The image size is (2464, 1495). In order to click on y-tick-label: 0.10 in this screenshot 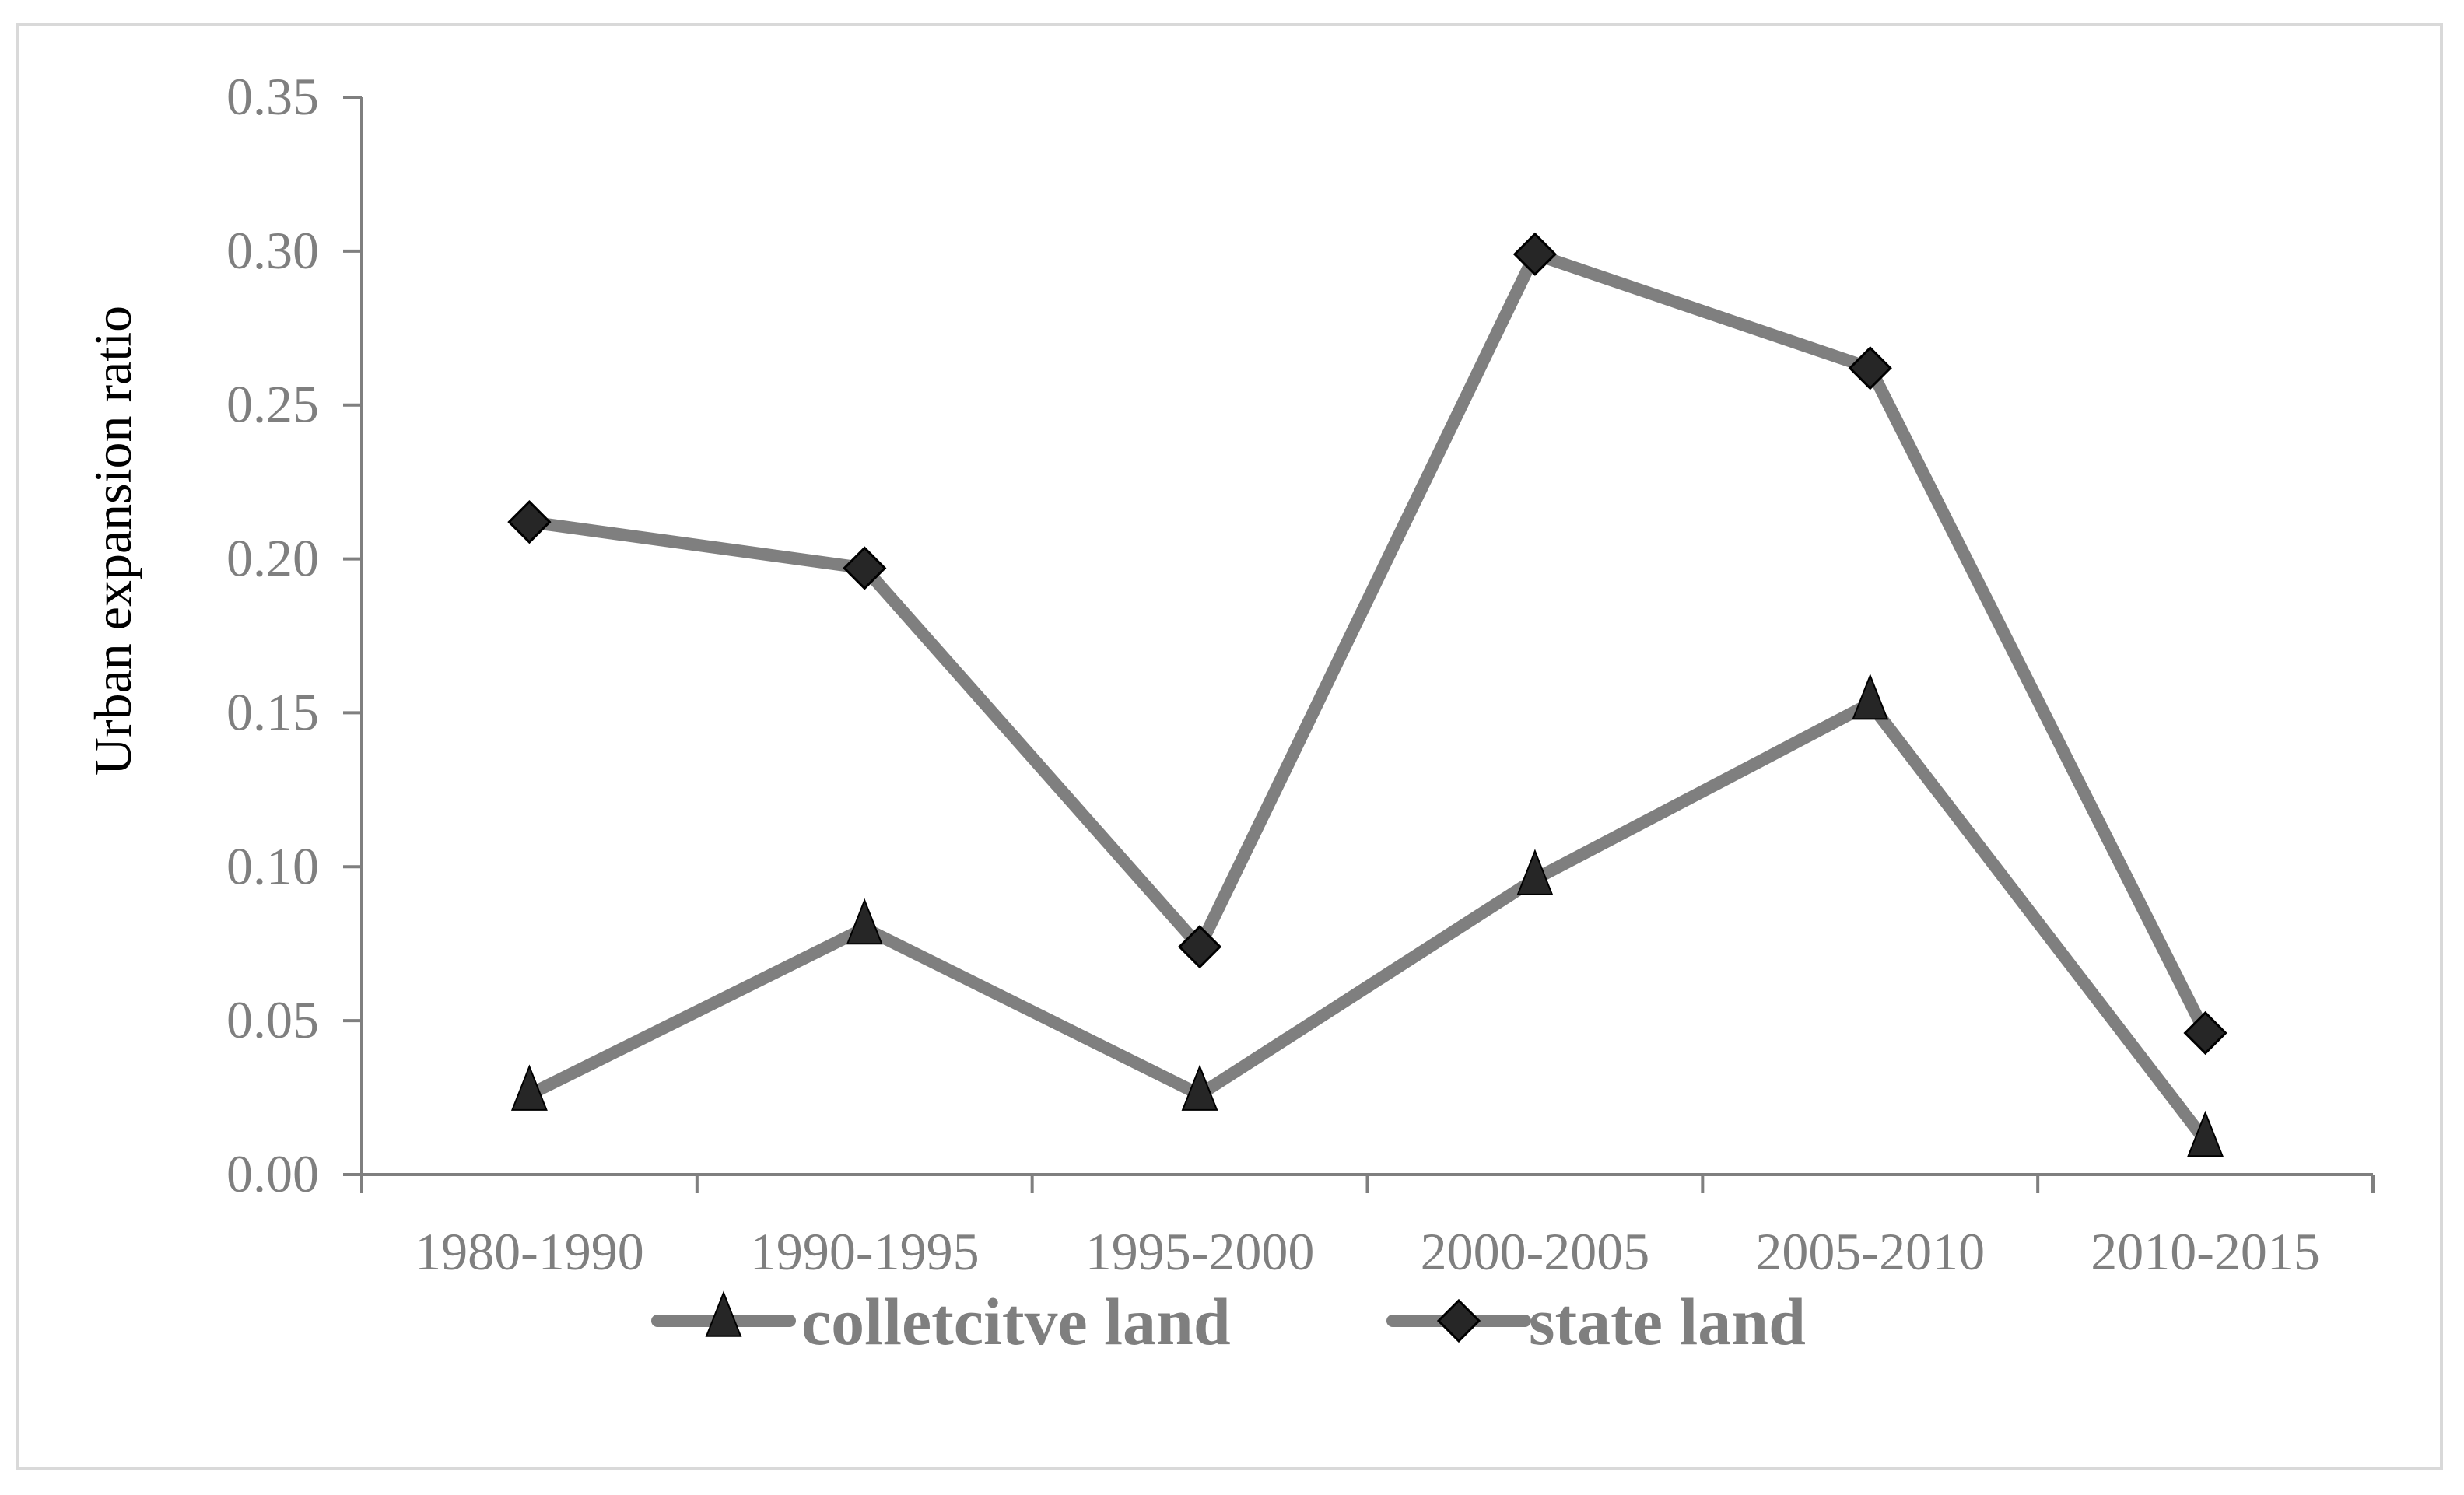, I will do `click(272, 865)`.